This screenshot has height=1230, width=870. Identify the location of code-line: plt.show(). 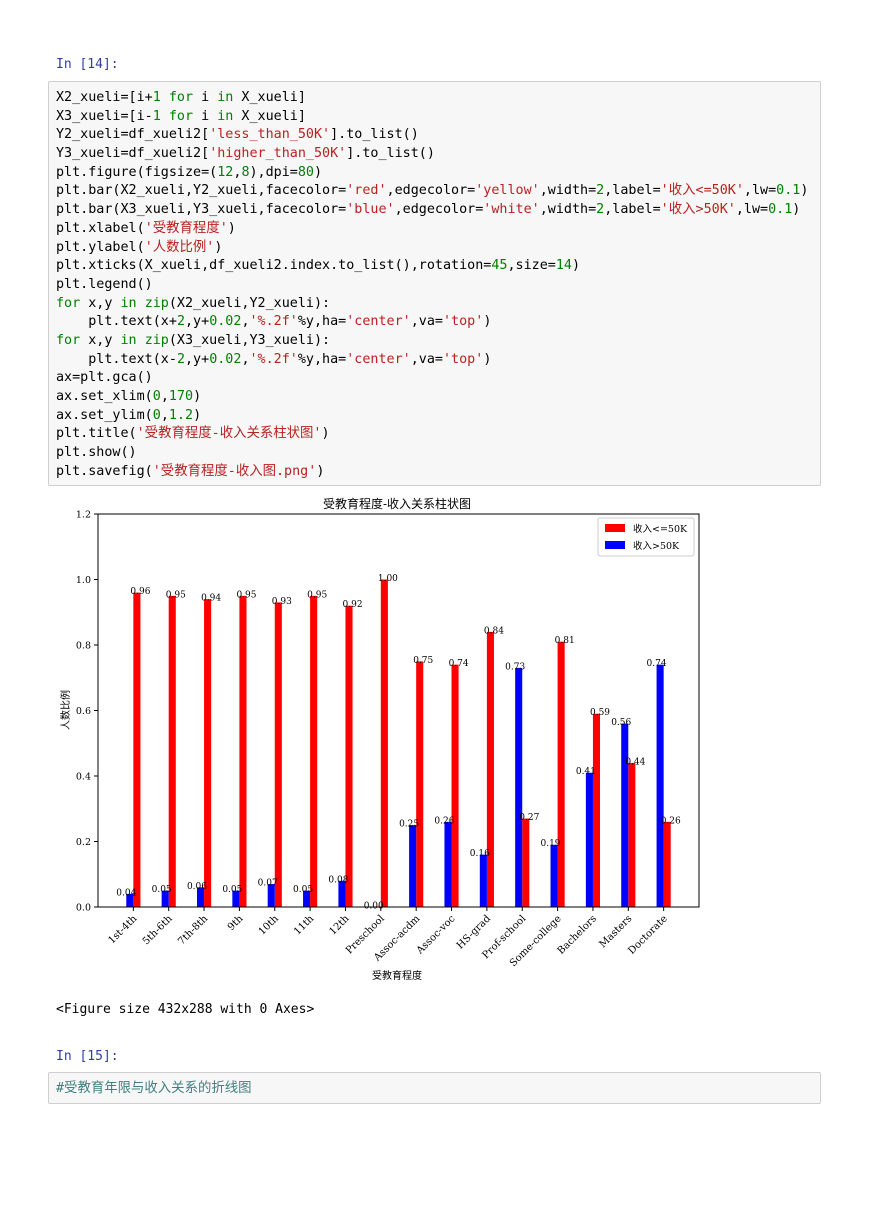
(438, 453).